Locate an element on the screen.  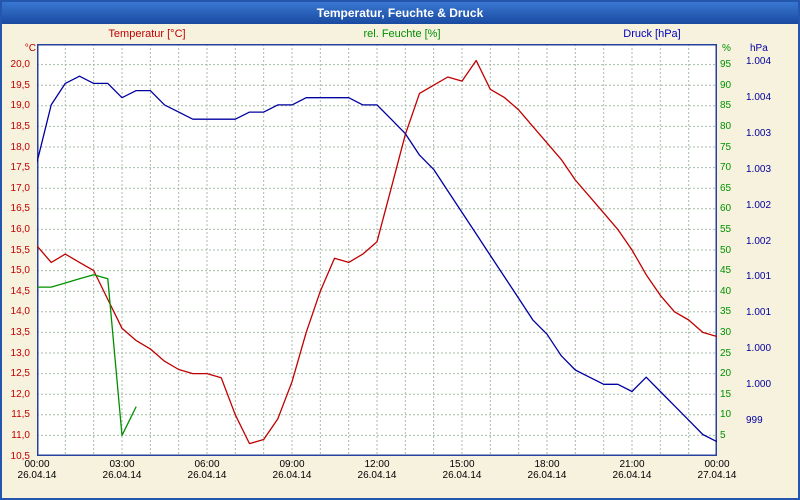
hum-ticks-label: 95 is located at coordinates (726, 65).